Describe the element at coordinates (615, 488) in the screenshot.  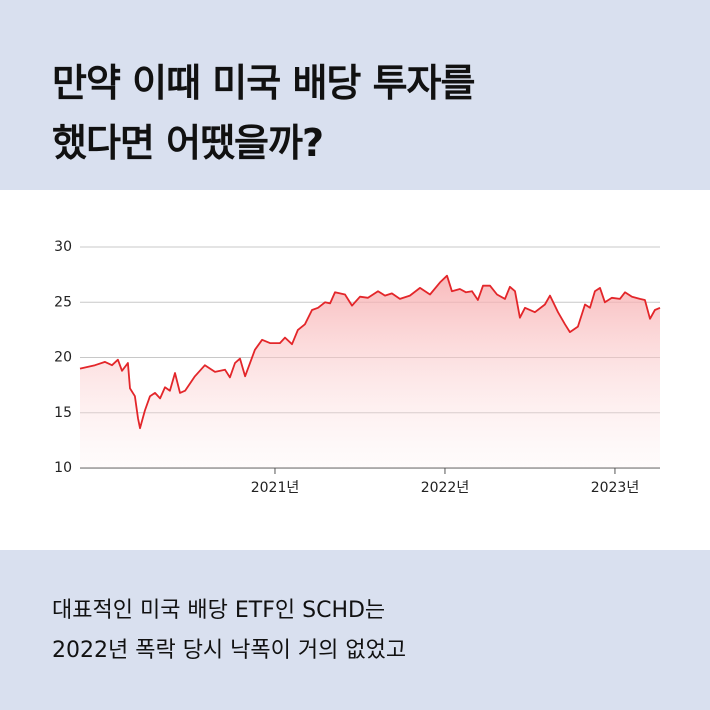
I see `x-tick-label: 2023년` at that location.